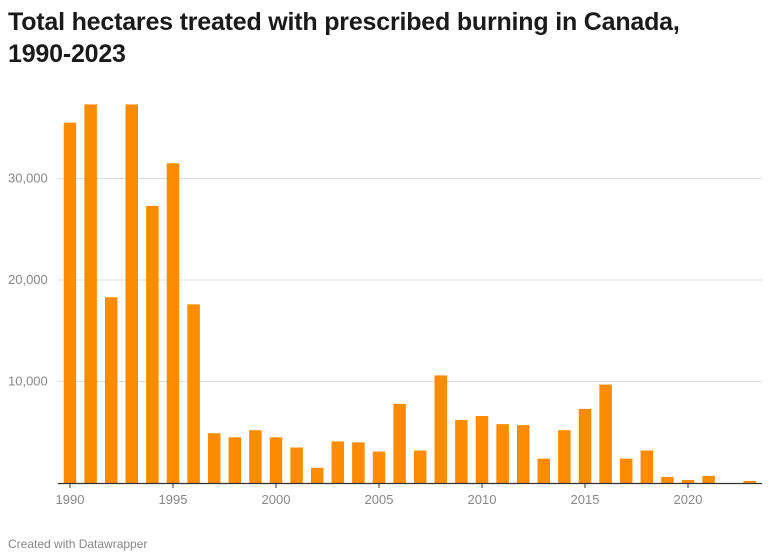 The width and height of the screenshot is (768, 560). I want to click on bar-2001, so click(296, 465).